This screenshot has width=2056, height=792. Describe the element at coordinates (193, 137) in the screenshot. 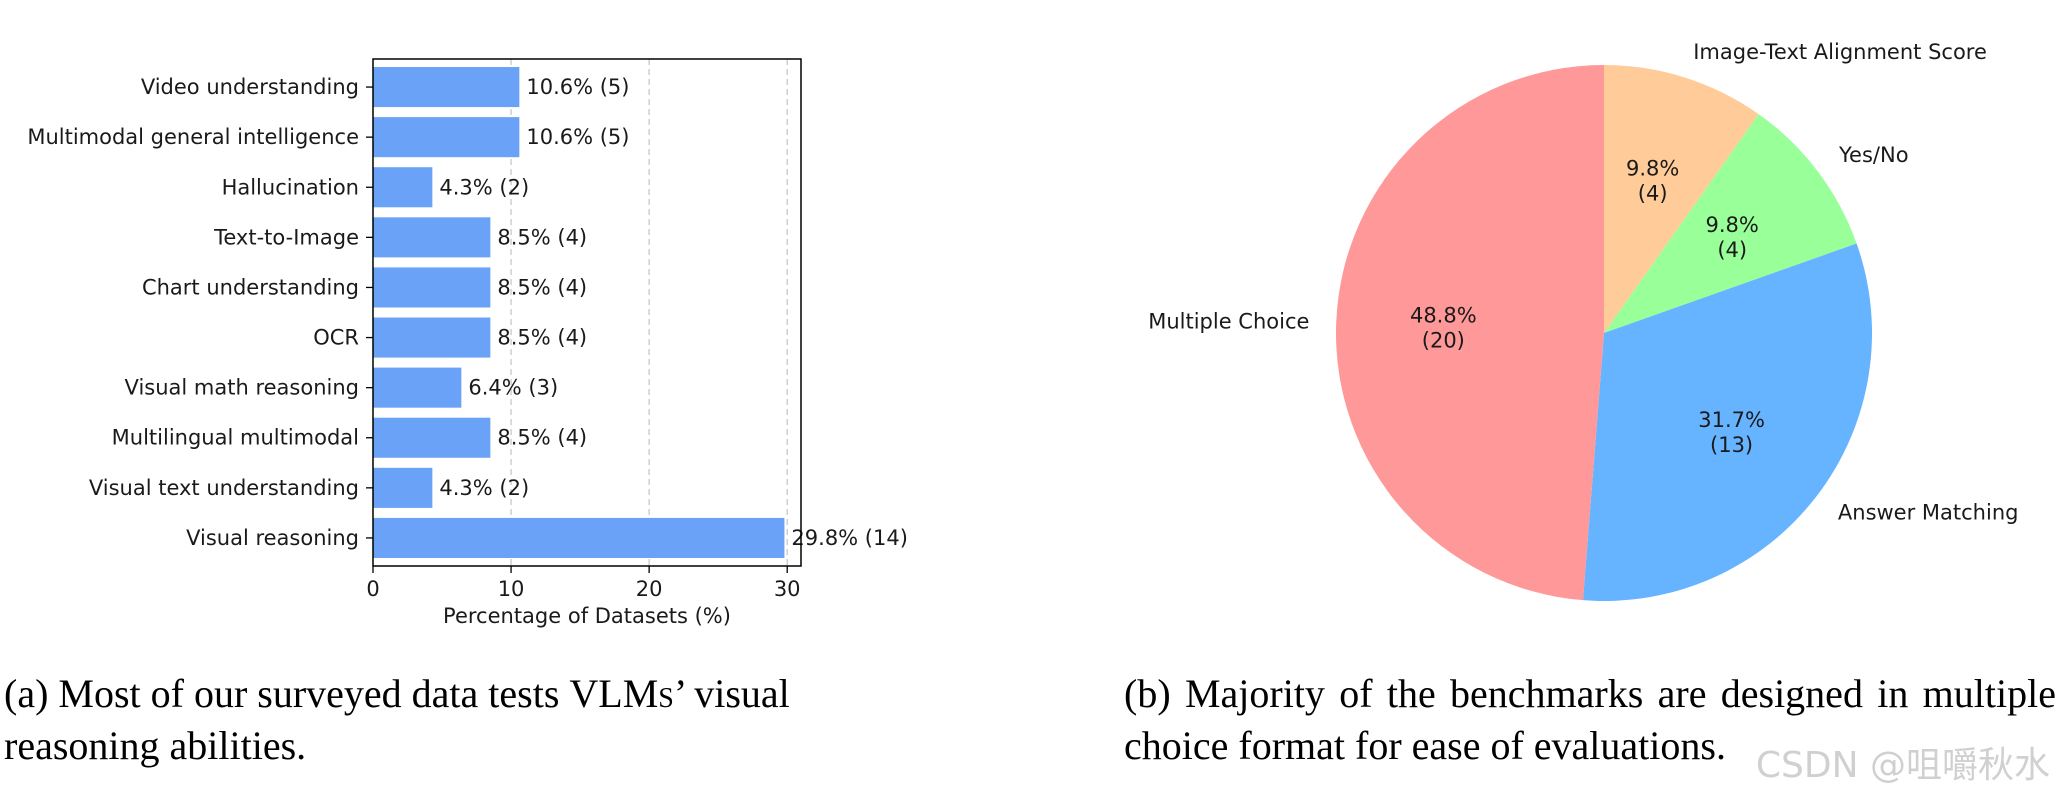

I see `category-label: Multimodal general intelligence` at that location.